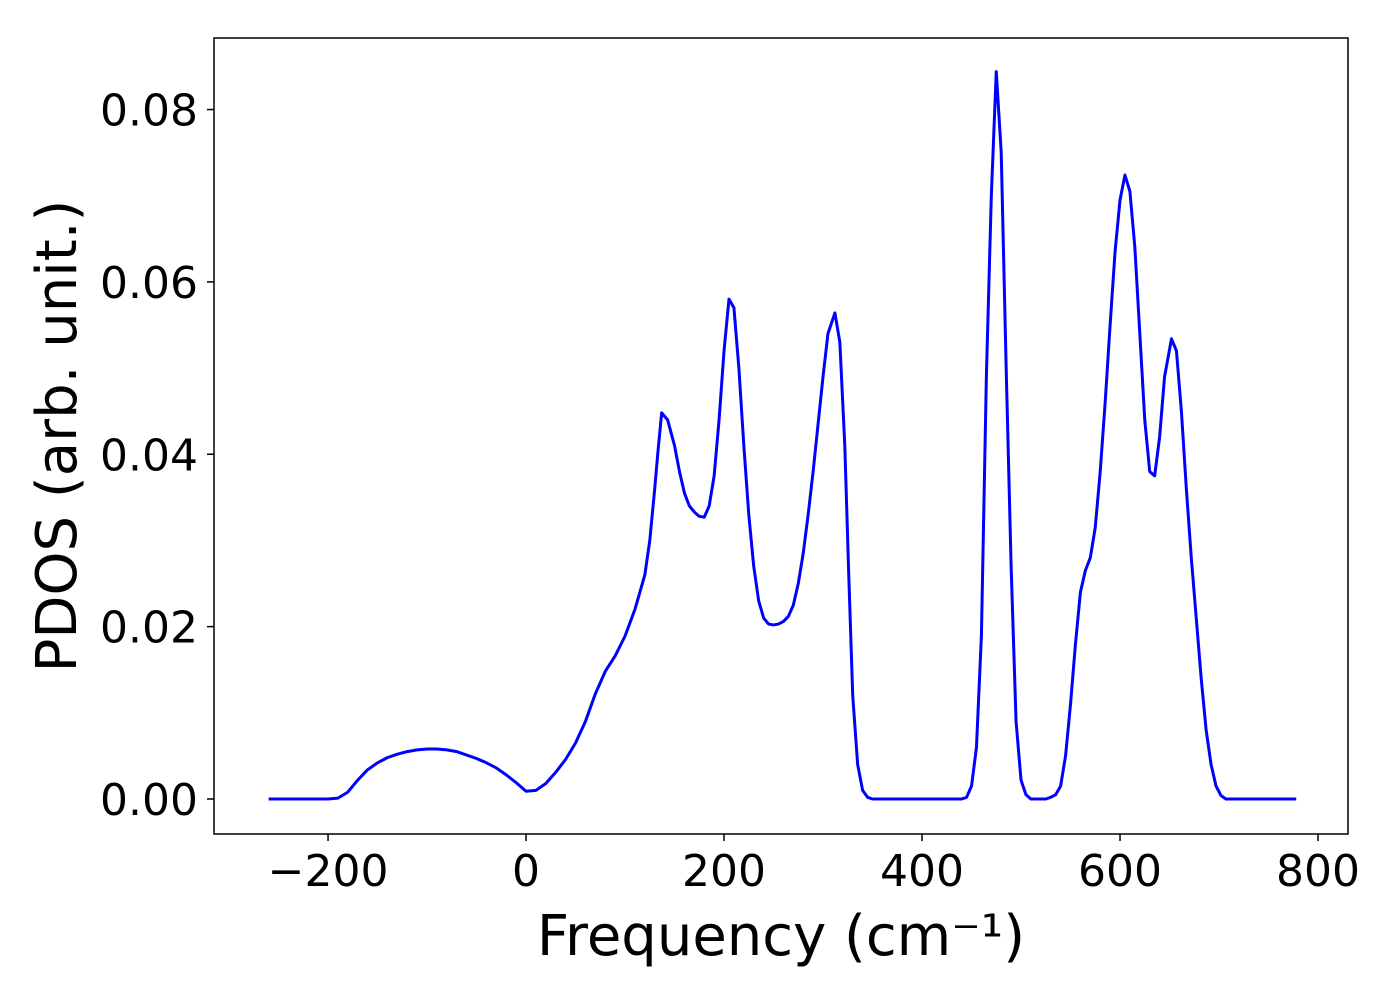 The image size is (1400, 1000). Describe the element at coordinates (149, 455) in the screenshot. I see `y-tick-label: 0.04` at that location.